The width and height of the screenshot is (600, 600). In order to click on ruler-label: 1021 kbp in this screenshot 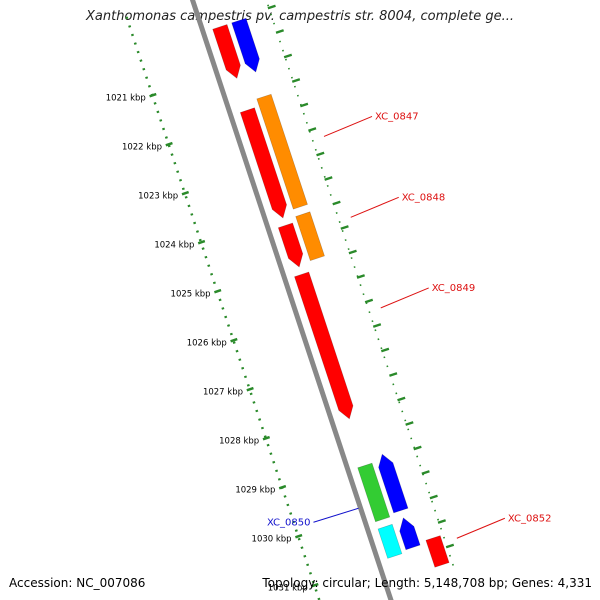, I will do `click(126, 99)`.